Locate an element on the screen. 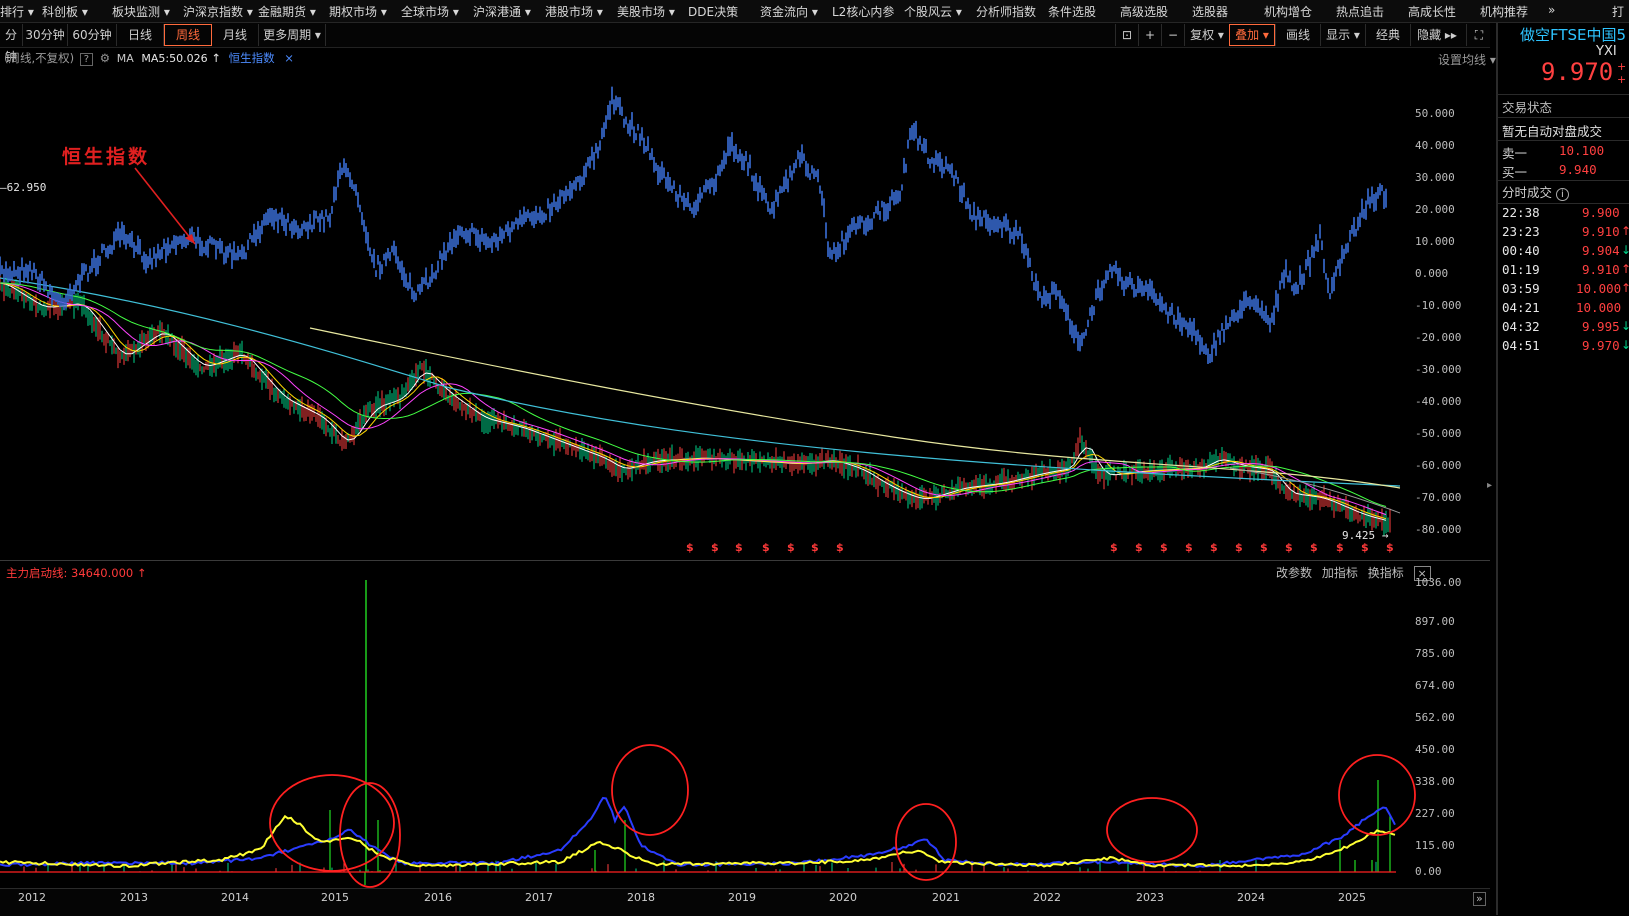 The width and height of the screenshot is (1629, 916). display-button: 显示 ▾ is located at coordinates (1342, 35).